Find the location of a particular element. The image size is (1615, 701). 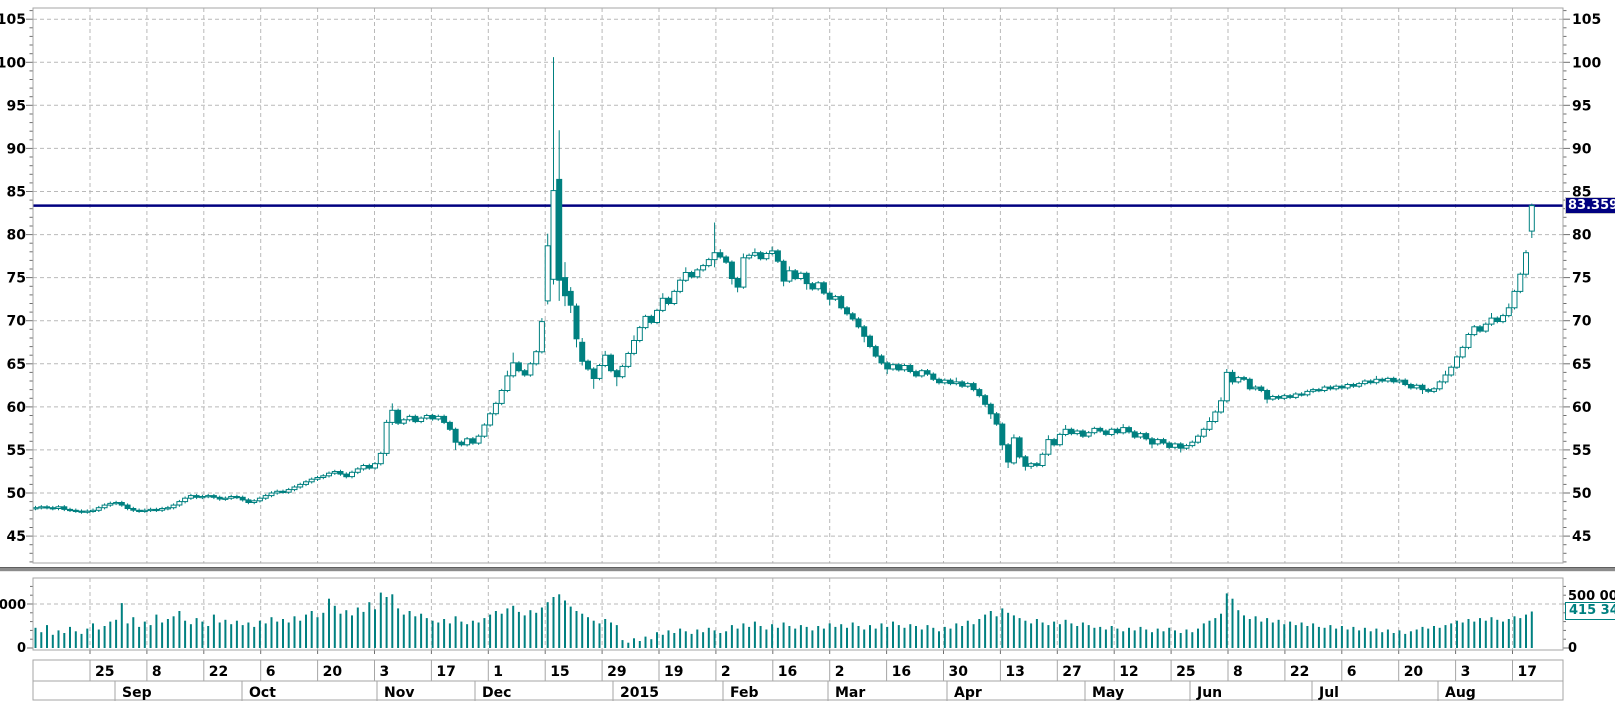

y-axis-label-left: 105 is located at coordinates (13, 20).